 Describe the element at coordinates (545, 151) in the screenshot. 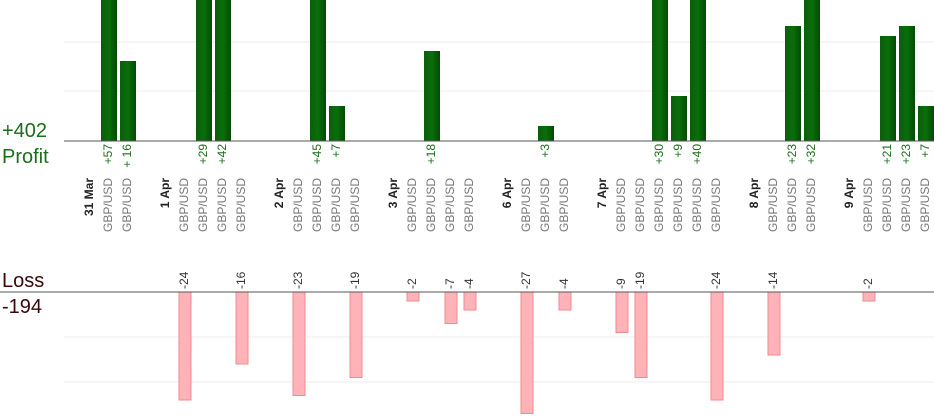

I see `profit-value: +3` at that location.